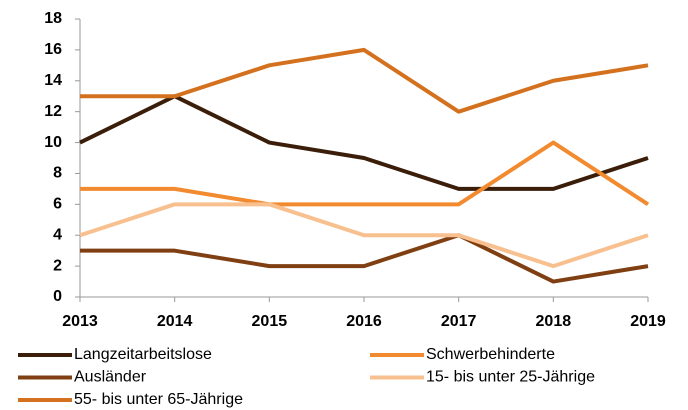 This screenshot has height=410, width=688. What do you see at coordinates (57, 204) in the screenshot?
I see `y-tick-label: 6` at bounding box center [57, 204].